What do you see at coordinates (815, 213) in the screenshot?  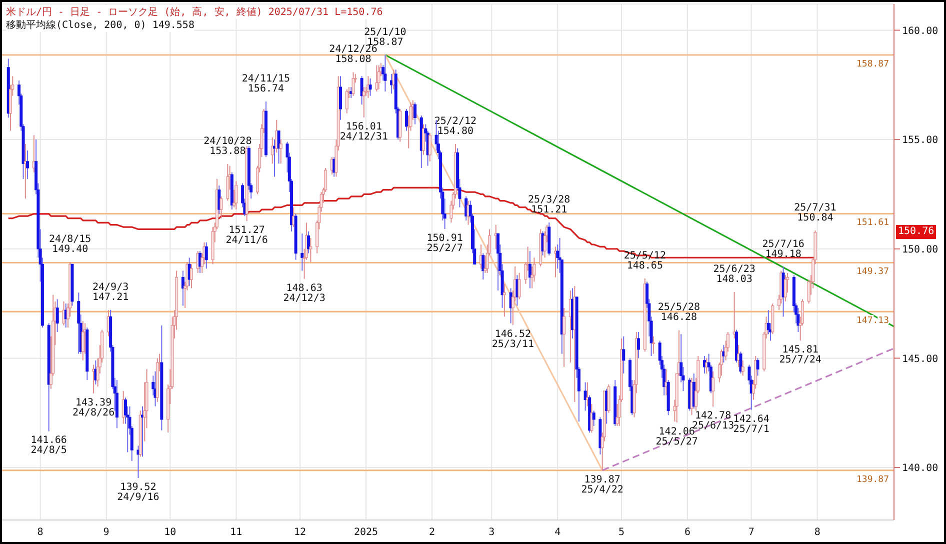 I see `annotation: 25/7/31 150.84` at bounding box center [815, 213].